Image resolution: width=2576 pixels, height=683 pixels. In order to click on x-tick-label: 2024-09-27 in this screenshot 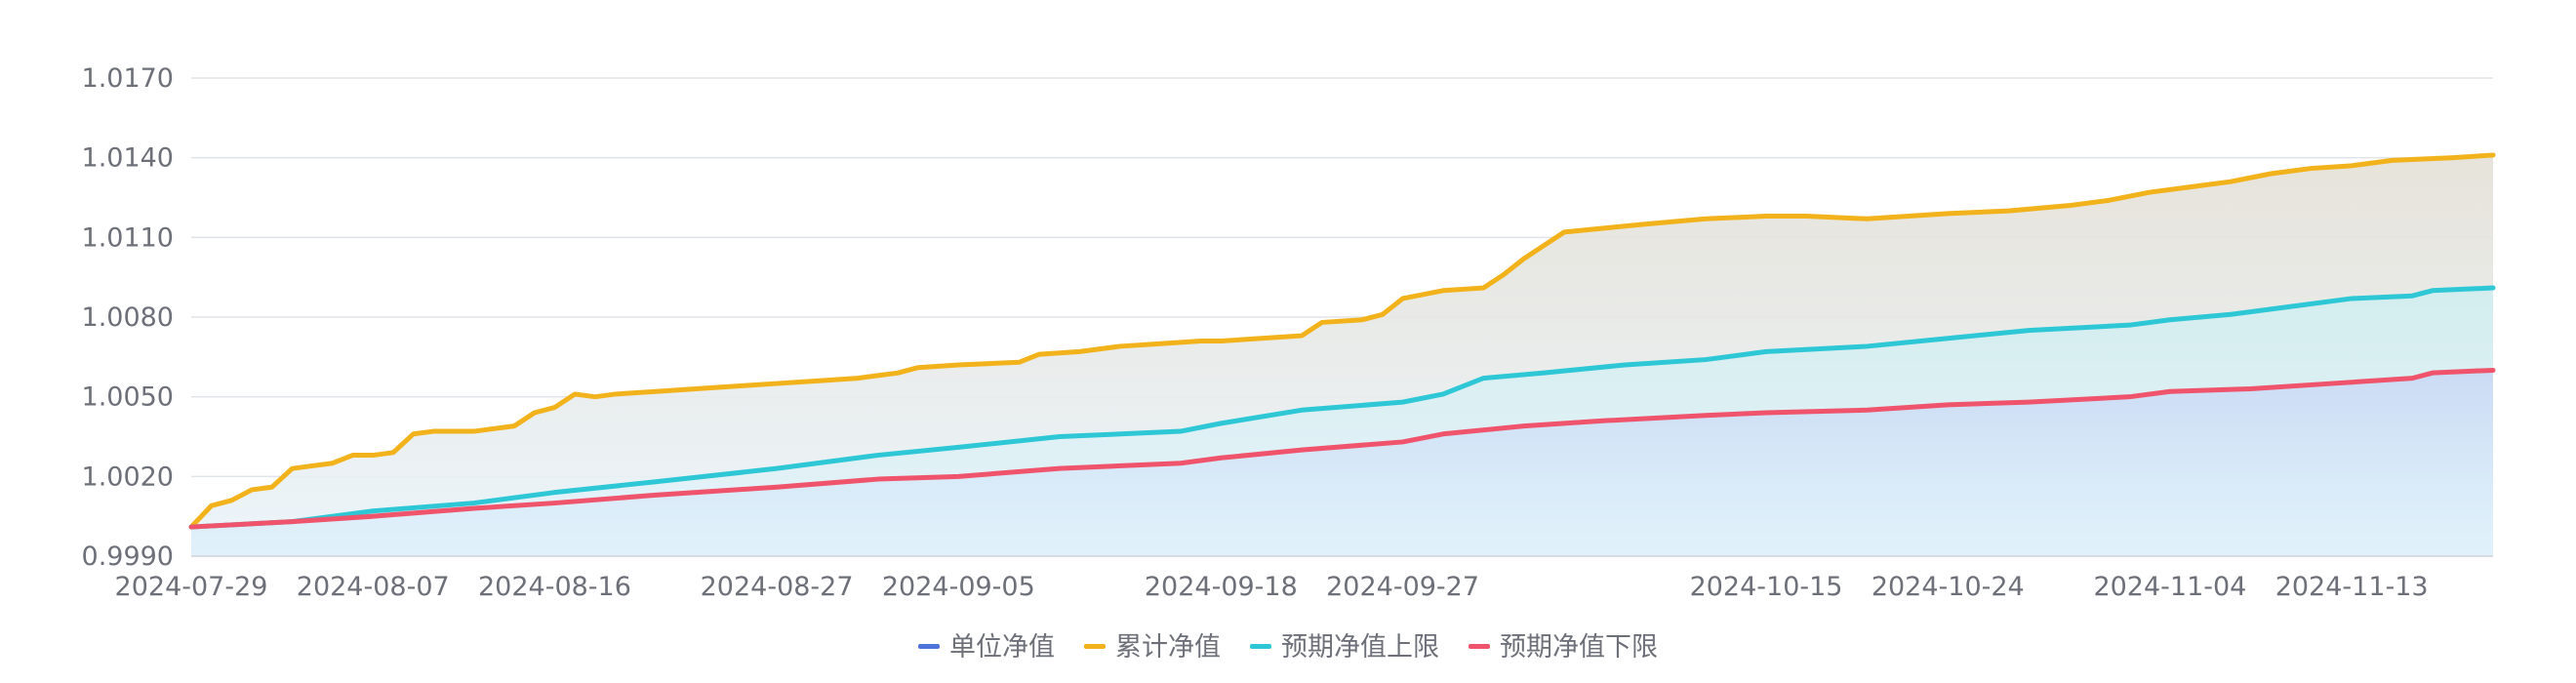, I will do `click(1402, 587)`.